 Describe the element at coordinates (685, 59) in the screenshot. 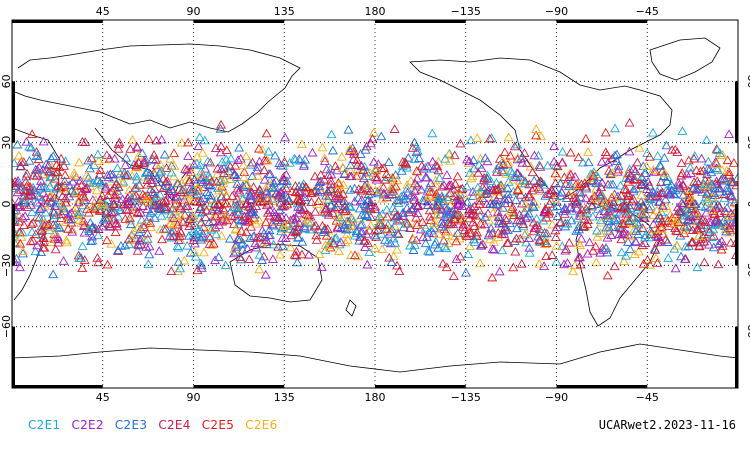

I see `greenland-coast` at that location.